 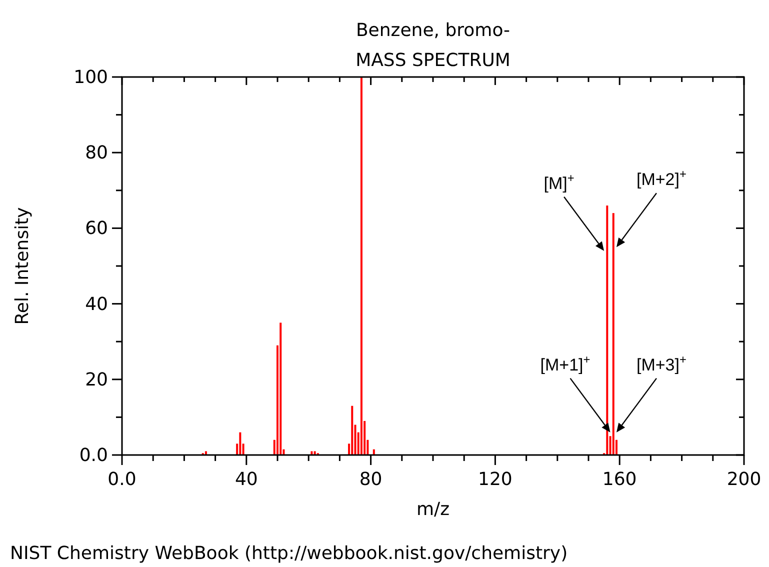 What do you see at coordinates (96, 153) in the screenshot?
I see `y-tick-label: 80` at bounding box center [96, 153].